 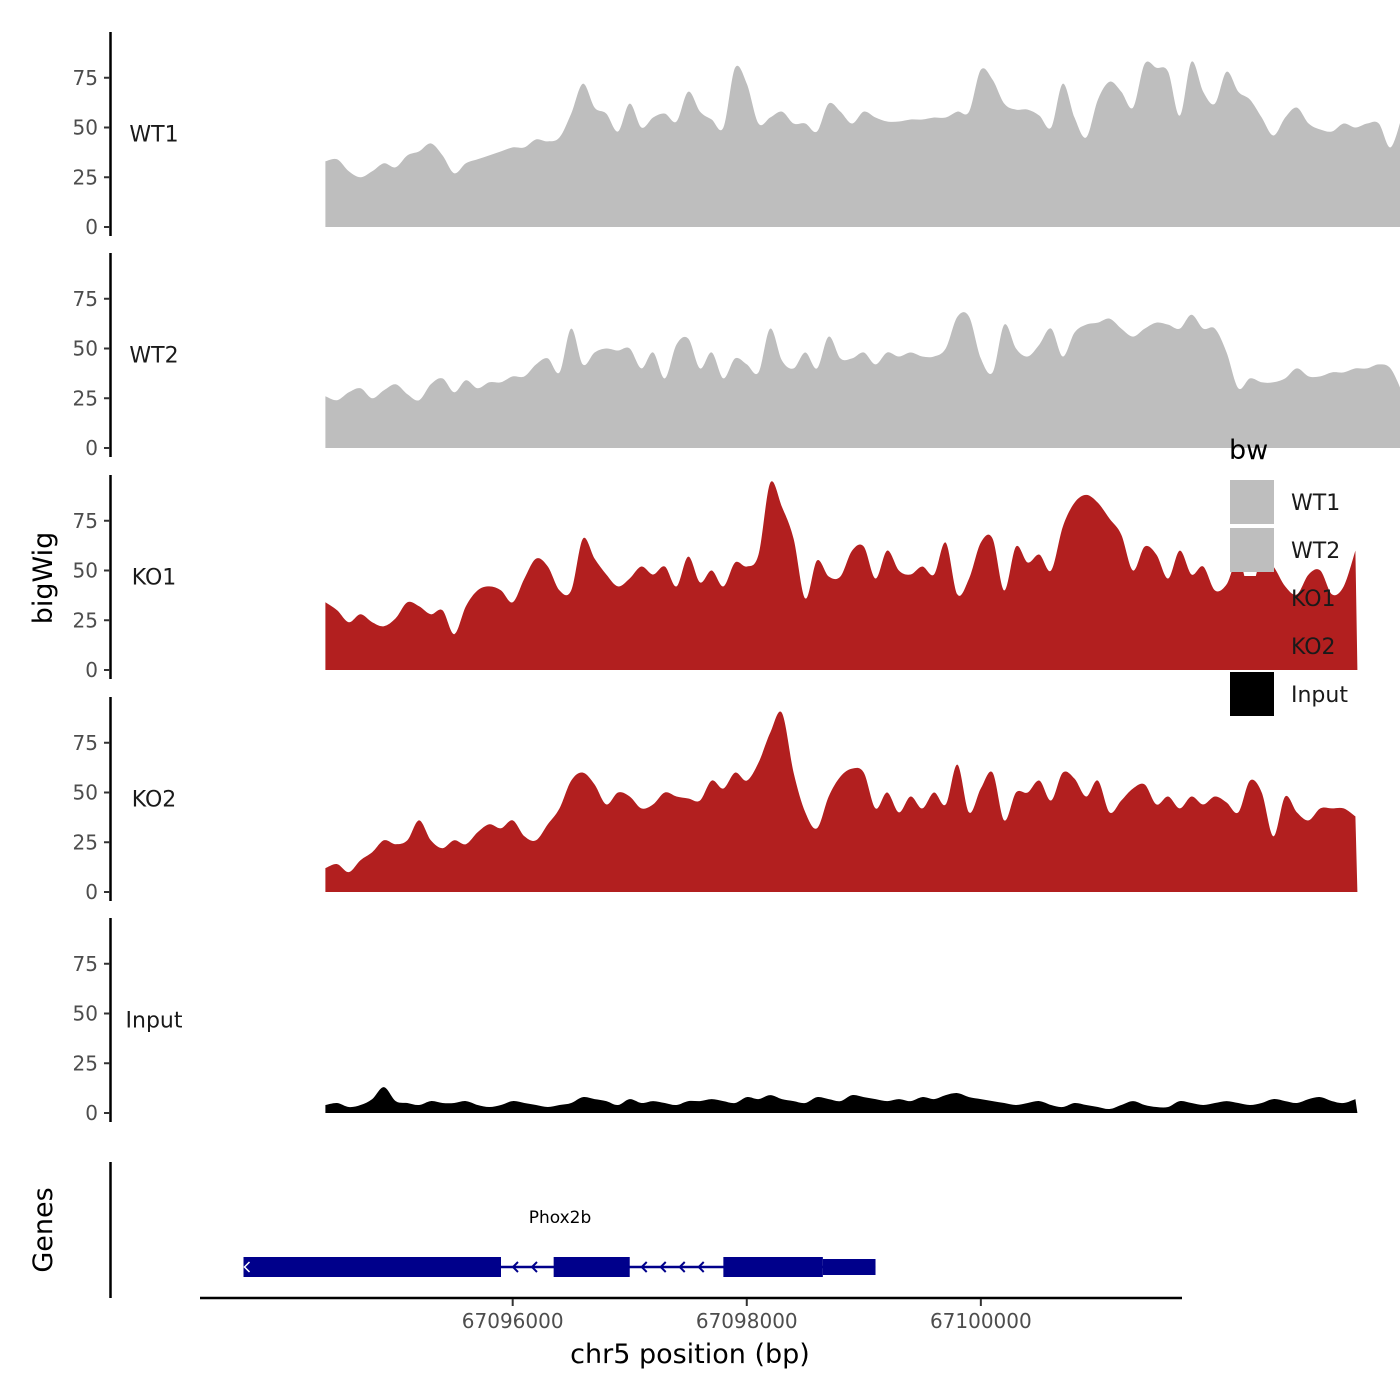 I want to click on legend: bw WT1 WT2 KO1 KO2 Input, so click(x=1288, y=575).